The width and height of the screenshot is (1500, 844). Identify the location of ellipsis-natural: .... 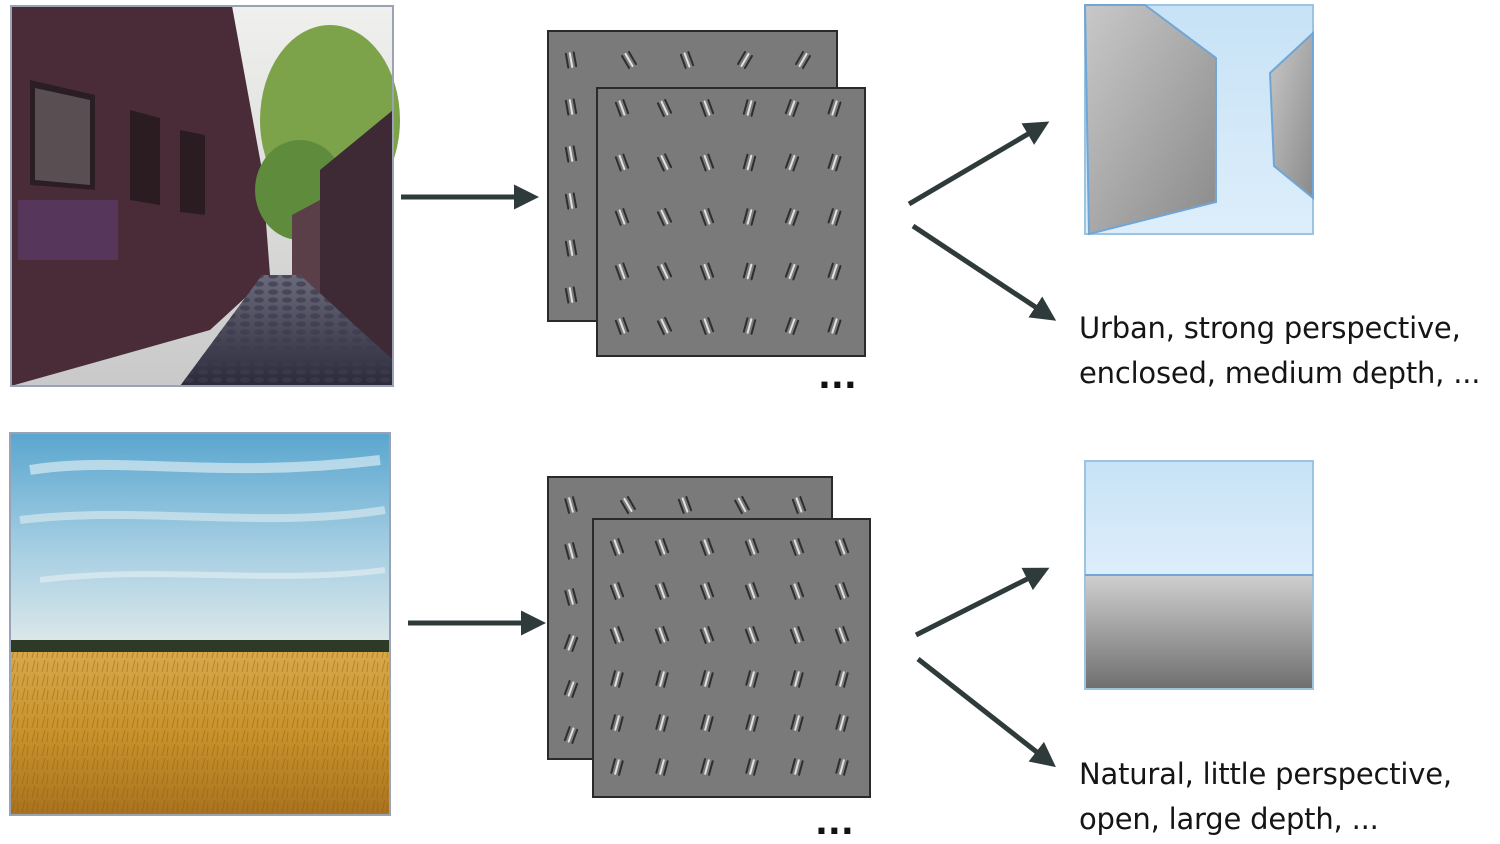
(834, 823).